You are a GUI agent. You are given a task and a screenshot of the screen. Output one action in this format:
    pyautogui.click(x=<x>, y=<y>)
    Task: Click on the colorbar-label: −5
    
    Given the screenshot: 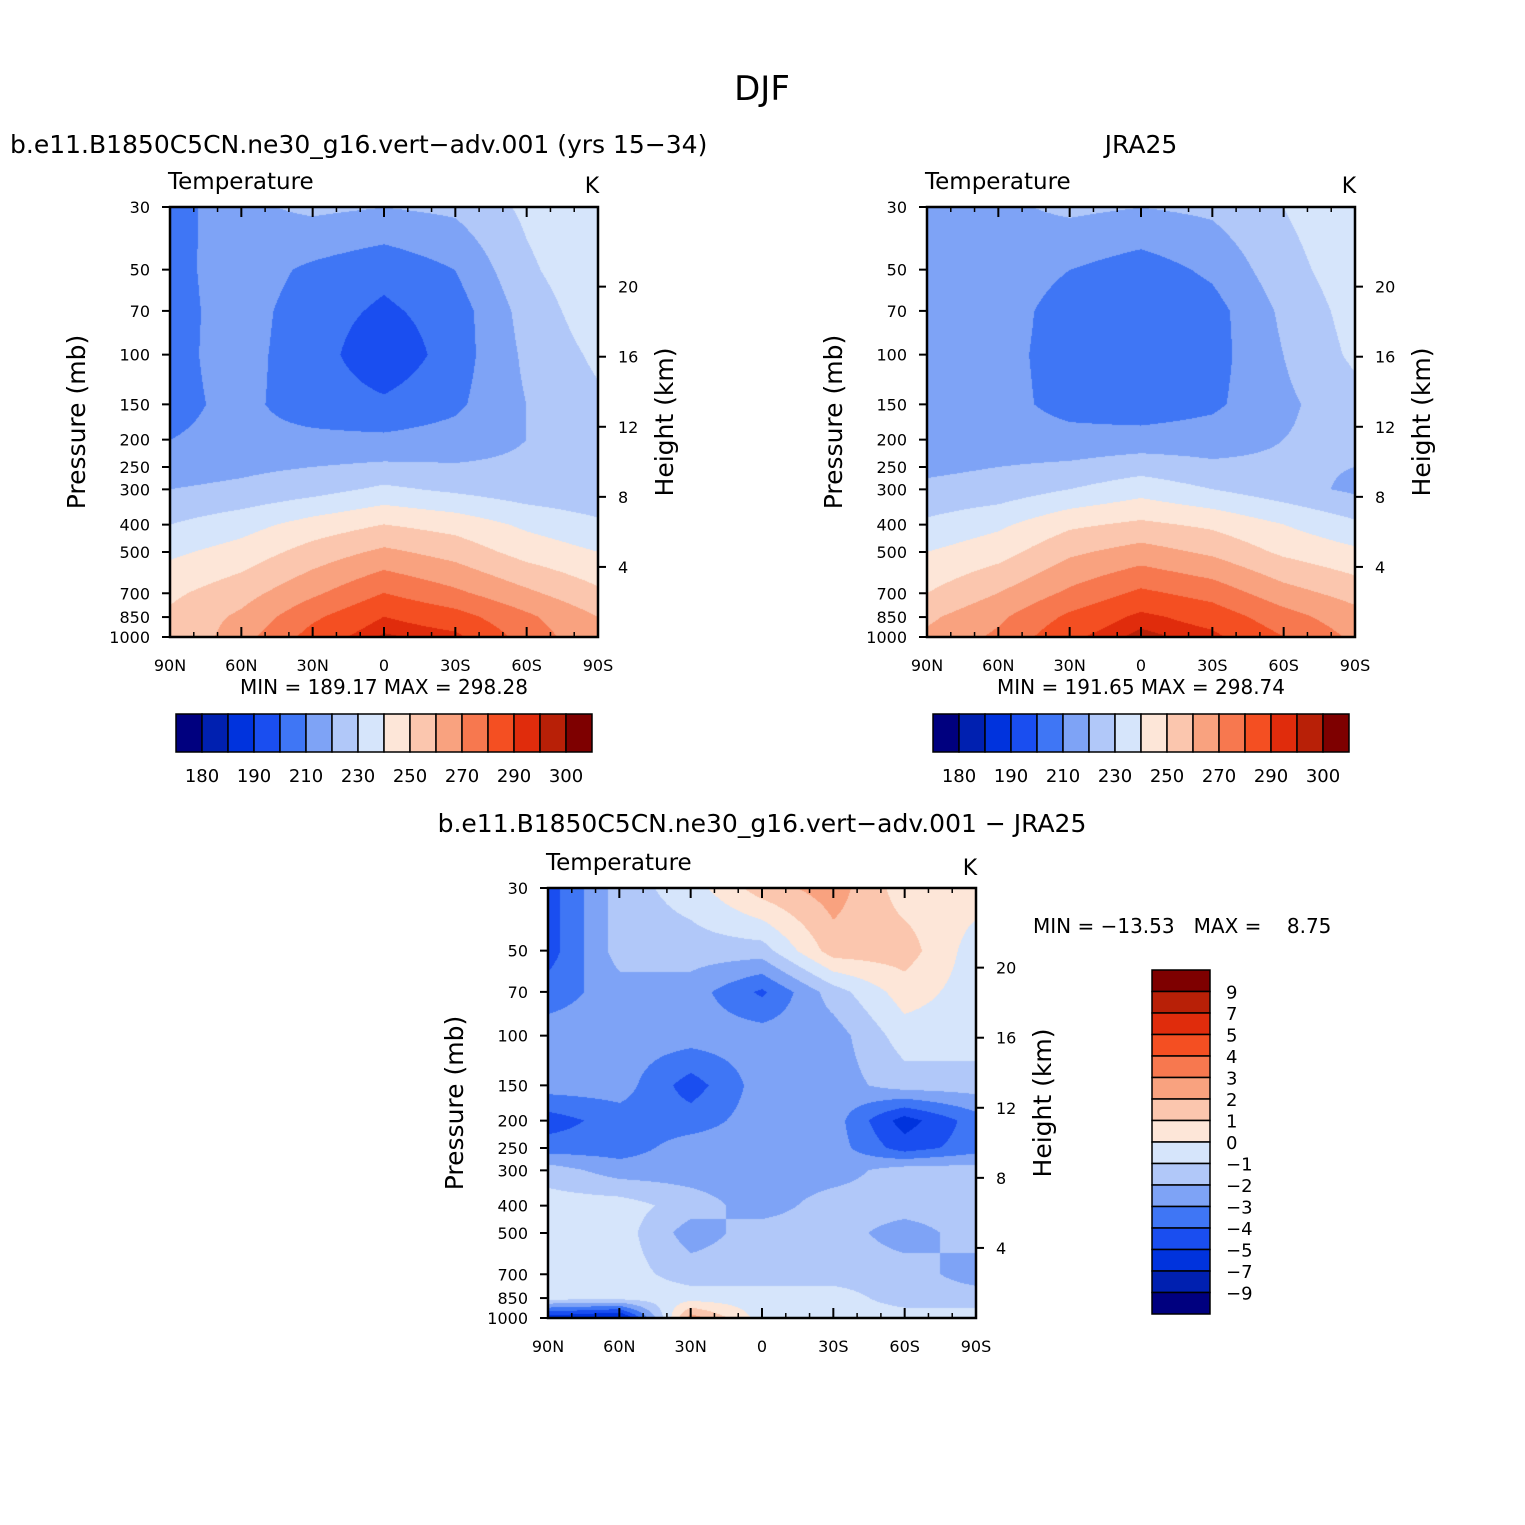 What is the action you would take?
    pyautogui.click(x=1239, y=1251)
    